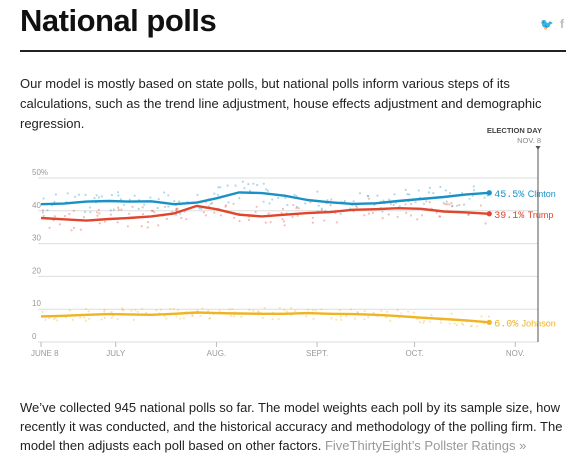 The height and width of the screenshot is (464, 587). I want to click on series-end-label-trump: 39.1%, so click(509, 216).